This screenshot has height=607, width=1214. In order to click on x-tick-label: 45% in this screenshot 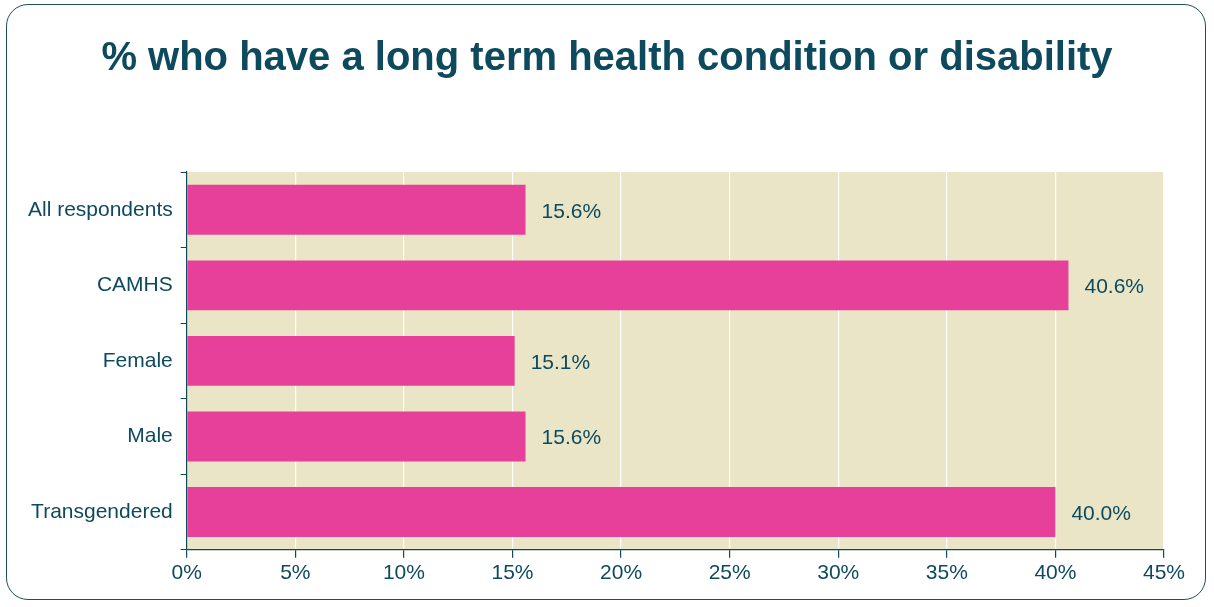, I will do `click(1164, 572)`.